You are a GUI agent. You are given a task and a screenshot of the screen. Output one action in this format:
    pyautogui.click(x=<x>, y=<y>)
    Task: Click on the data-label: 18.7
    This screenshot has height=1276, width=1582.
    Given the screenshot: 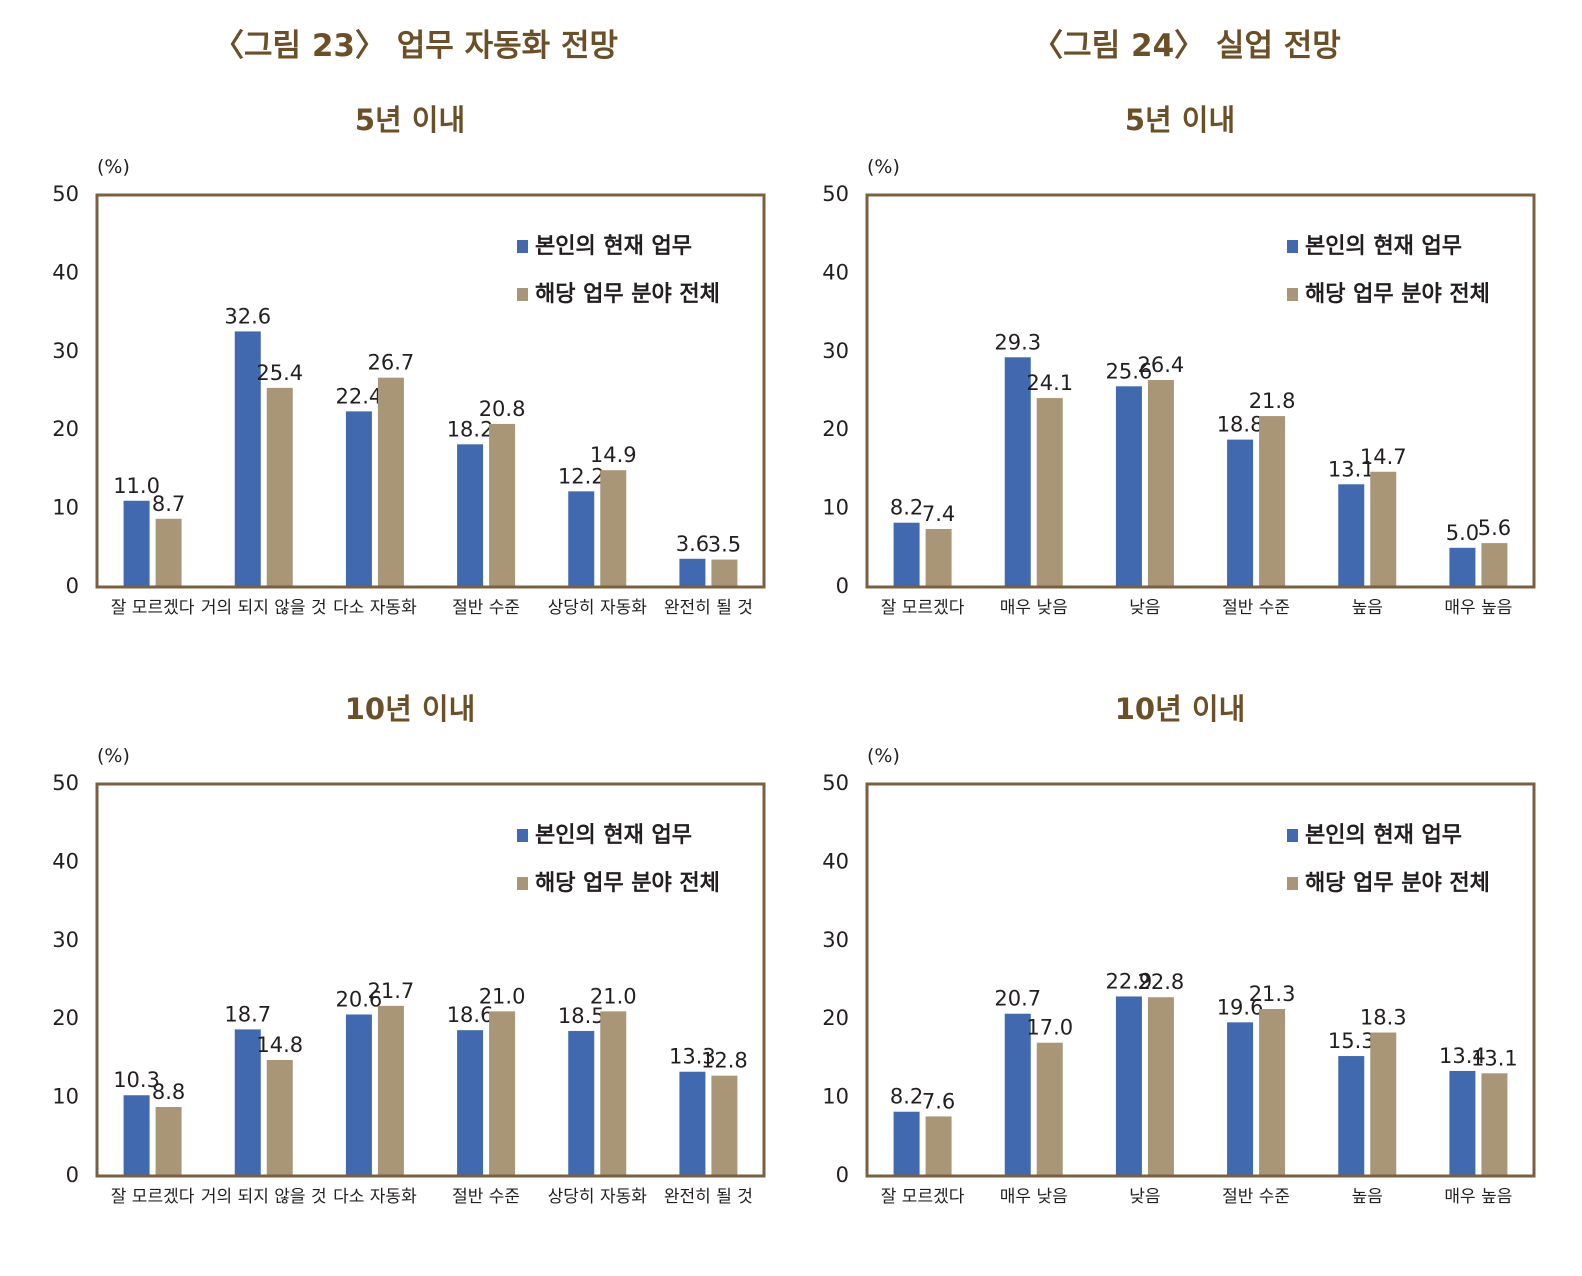 What is the action you would take?
    pyautogui.click(x=247, y=1014)
    